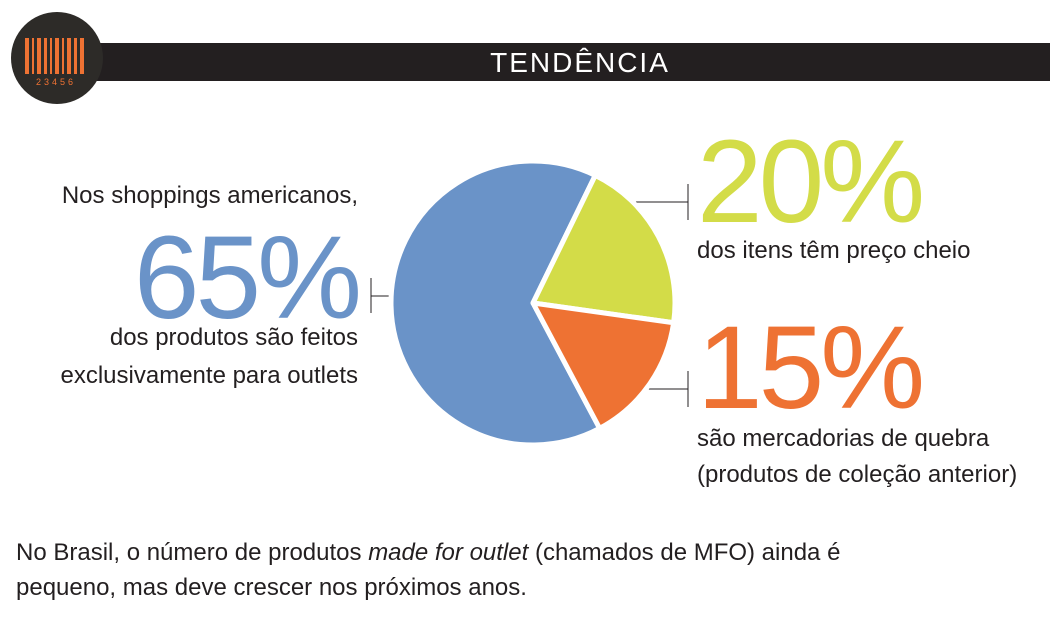 This screenshot has height=627, width=1064. Describe the element at coordinates (580, 62) in the screenshot. I see `header-title: TENDÊNCIA` at that location.